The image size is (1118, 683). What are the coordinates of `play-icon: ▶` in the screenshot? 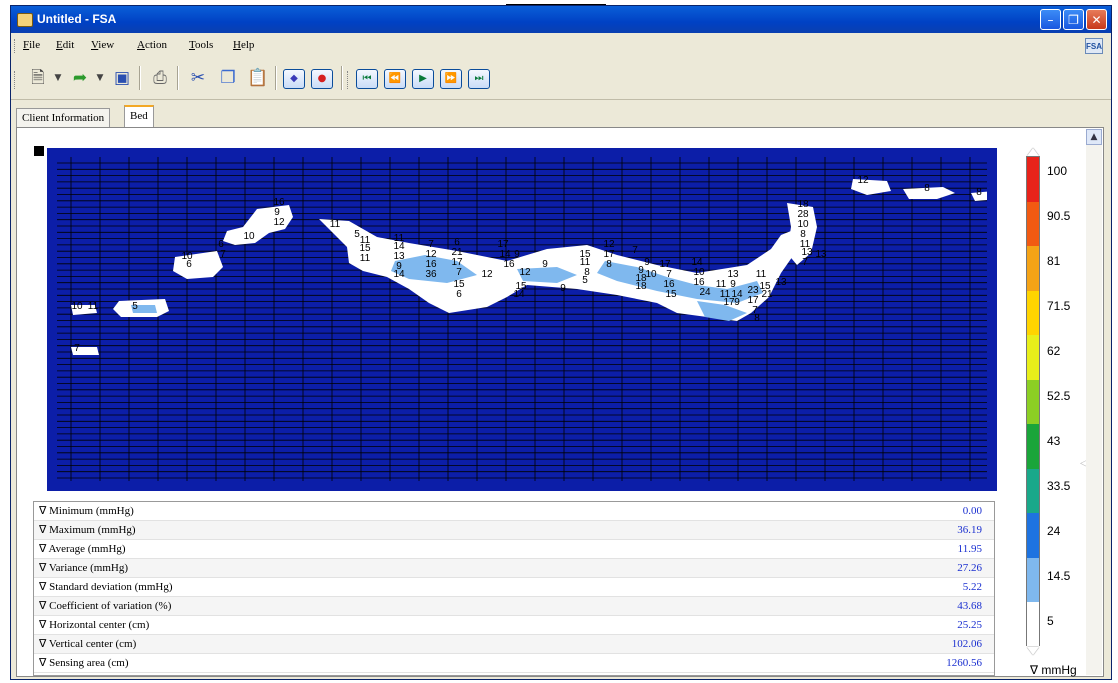 It's located at (423, 79).